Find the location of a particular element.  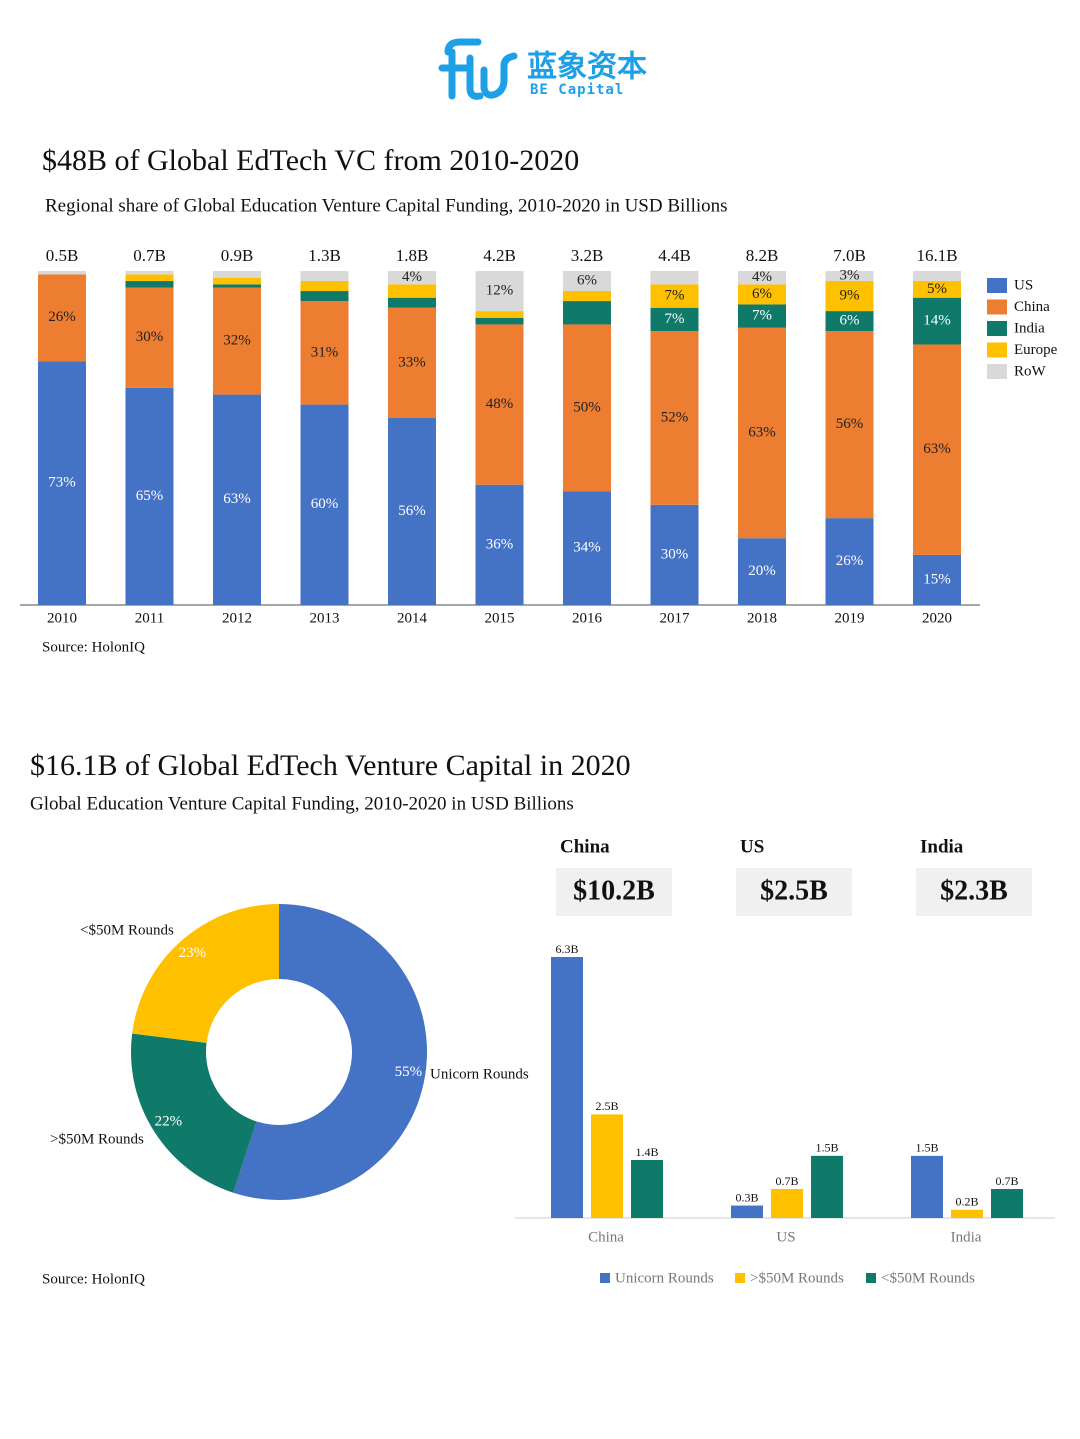

logo-name: 蓝象资本 is located at coordinates (587, 67).